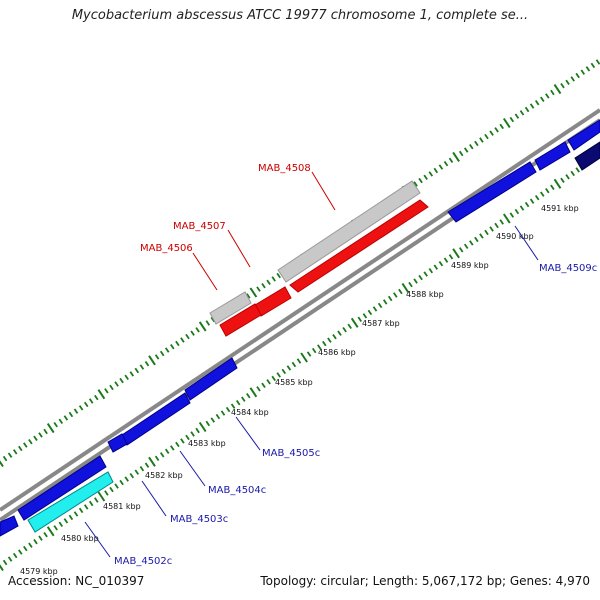  I want to click on cds-mab-4508-shadow, so click(349, 231).